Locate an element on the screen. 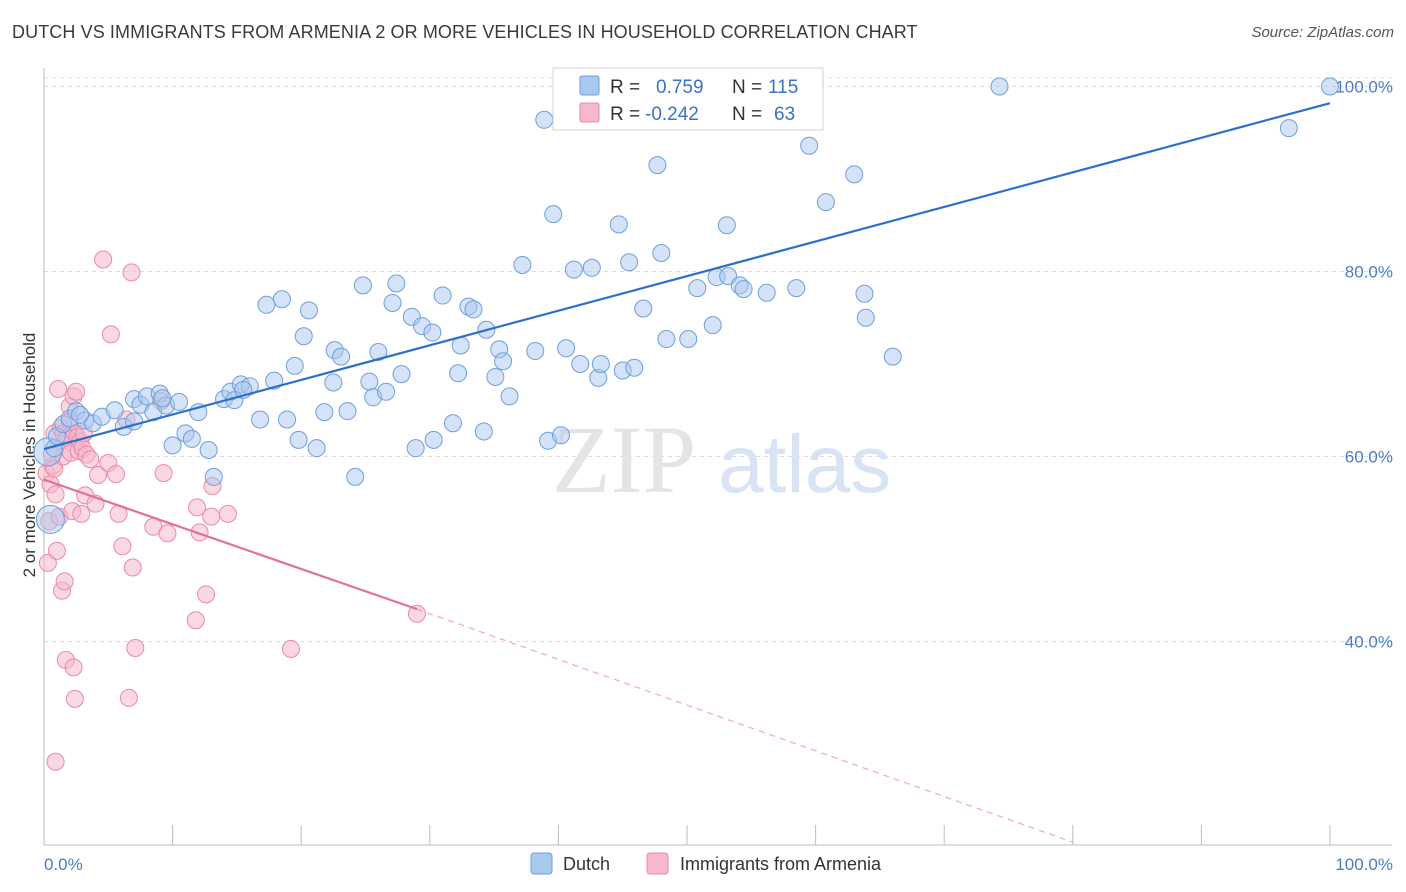  legend-swatch-dutch is located at coordinates (589, 85).